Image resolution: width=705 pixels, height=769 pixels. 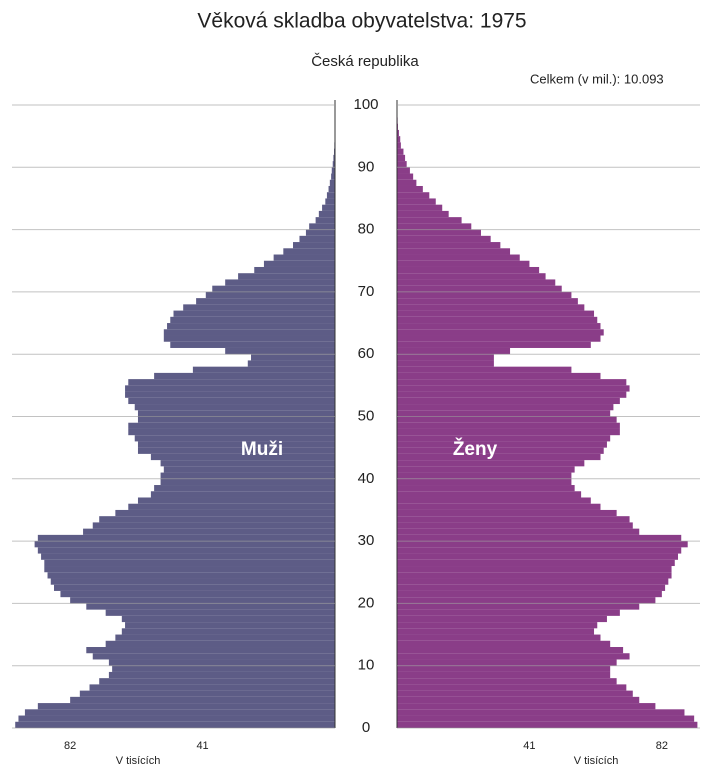 What do you see at coordinates (597, 78) in the screenshot?
I see `total-label: Celkem (v mil.): 10.093` at bounding box center [597, 78].